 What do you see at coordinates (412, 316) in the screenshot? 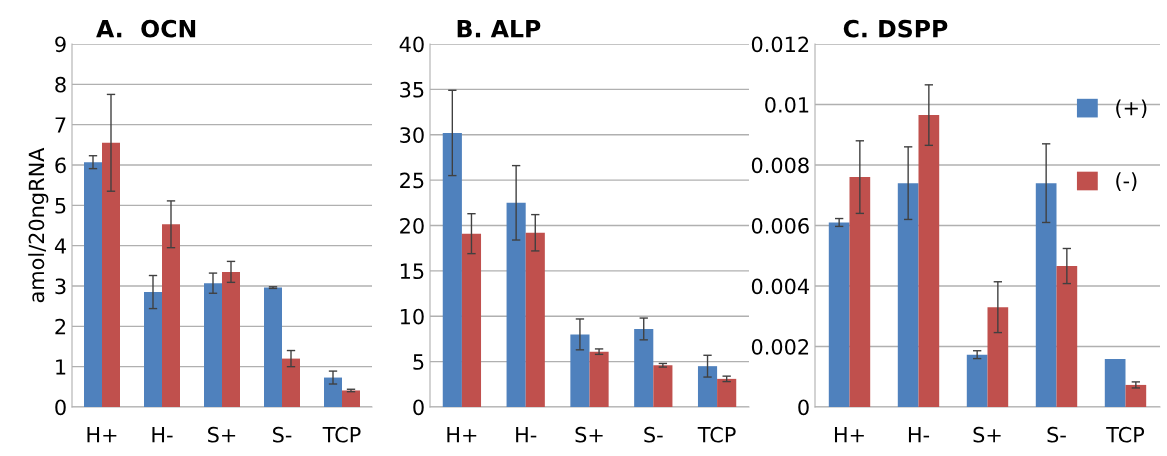
I see `y-tick-label: 10` at bounding box center [412, 316].